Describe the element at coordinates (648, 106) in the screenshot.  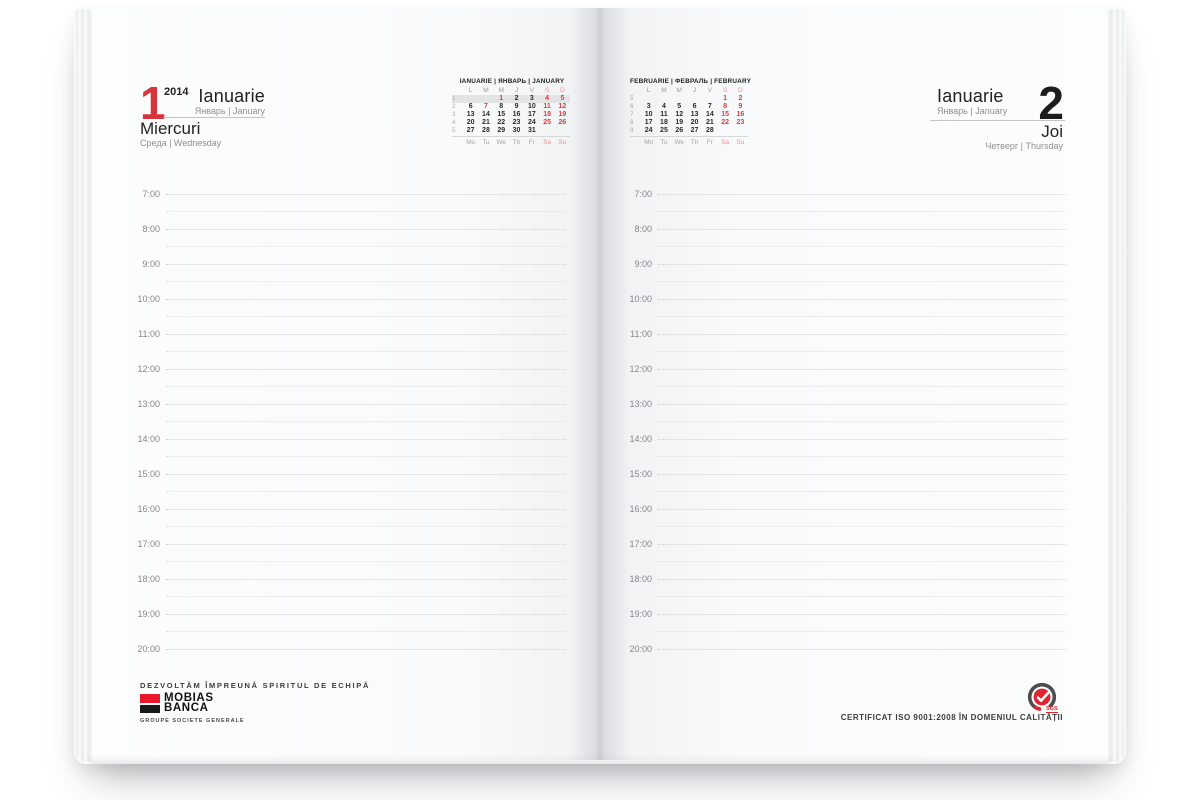
I see `calendar-day-cell: 3` at that location.